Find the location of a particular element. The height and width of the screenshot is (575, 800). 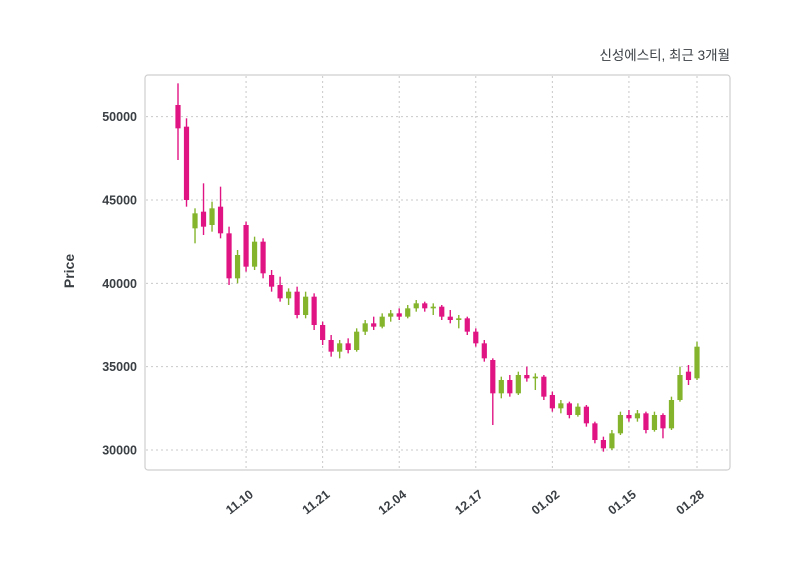

x-tick-label: 11.10 is located at coordinates (239, 502).